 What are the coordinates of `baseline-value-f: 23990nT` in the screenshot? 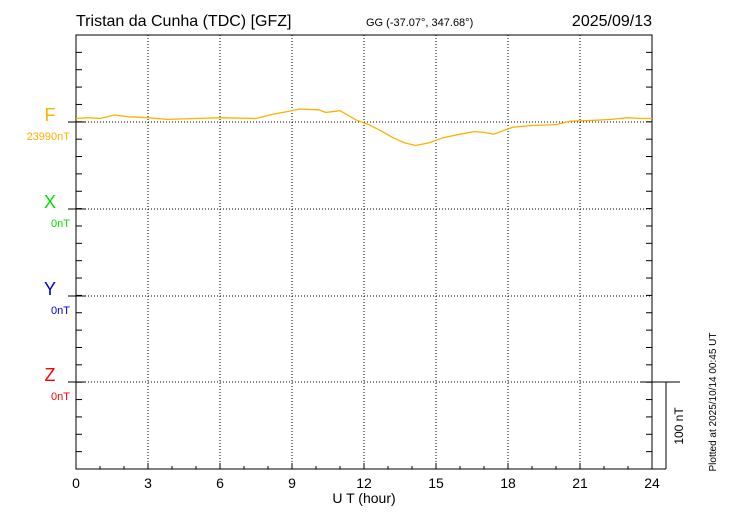 It's located at (49, 137).